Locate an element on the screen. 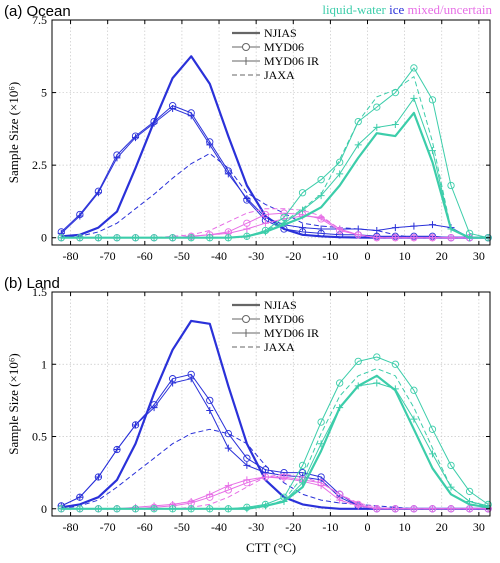  x-tick-label: 20 is located at coordinates (442, 527).